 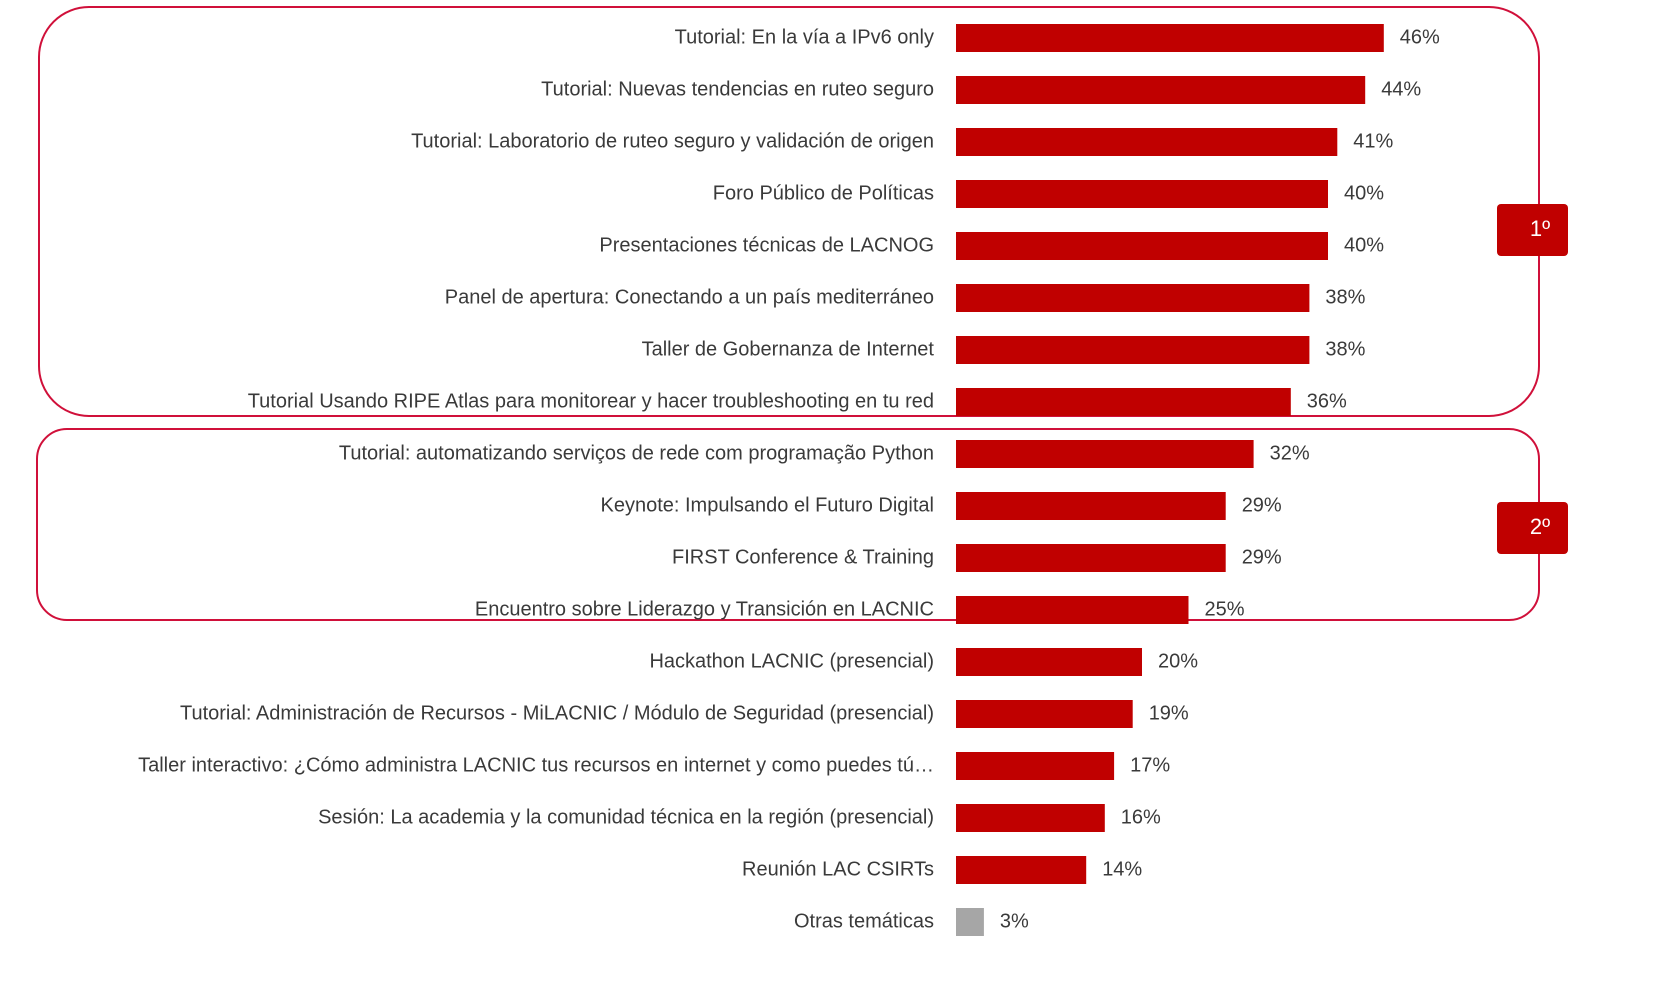 What do you see at coordinates (1420, 37) in the screenshot?
I see `value-label: 46%` at bounding box center [1420, 37].